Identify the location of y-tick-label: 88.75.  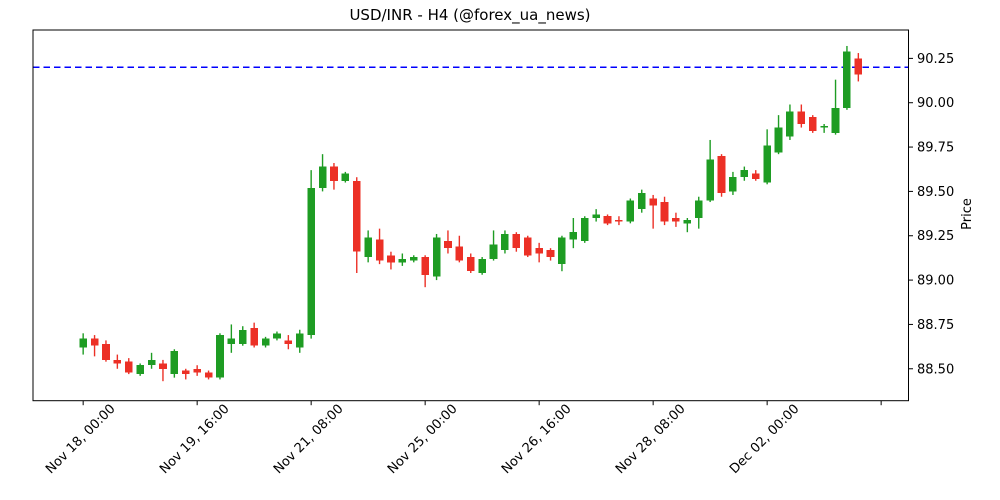
(935, 325).